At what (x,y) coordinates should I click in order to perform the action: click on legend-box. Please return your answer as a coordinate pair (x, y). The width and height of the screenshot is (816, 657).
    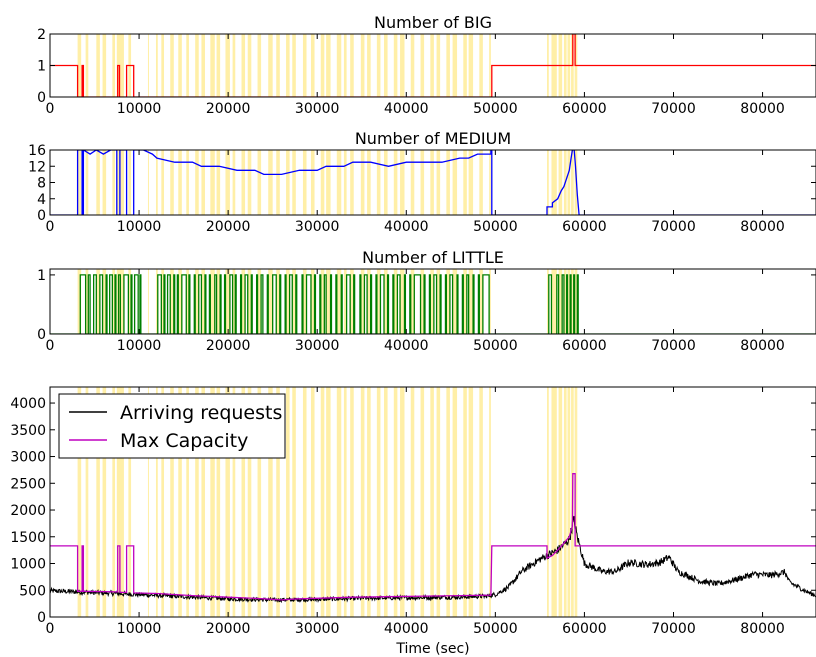
    Looking at the image, I should click on (172, 426).